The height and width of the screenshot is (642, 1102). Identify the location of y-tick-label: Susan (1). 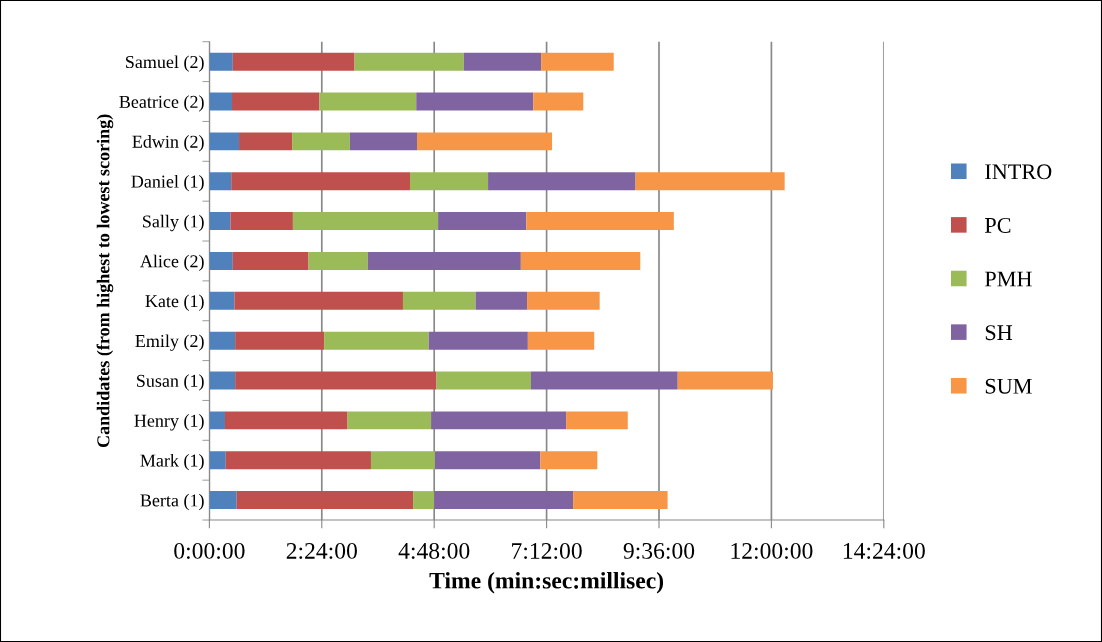
(170, 382).